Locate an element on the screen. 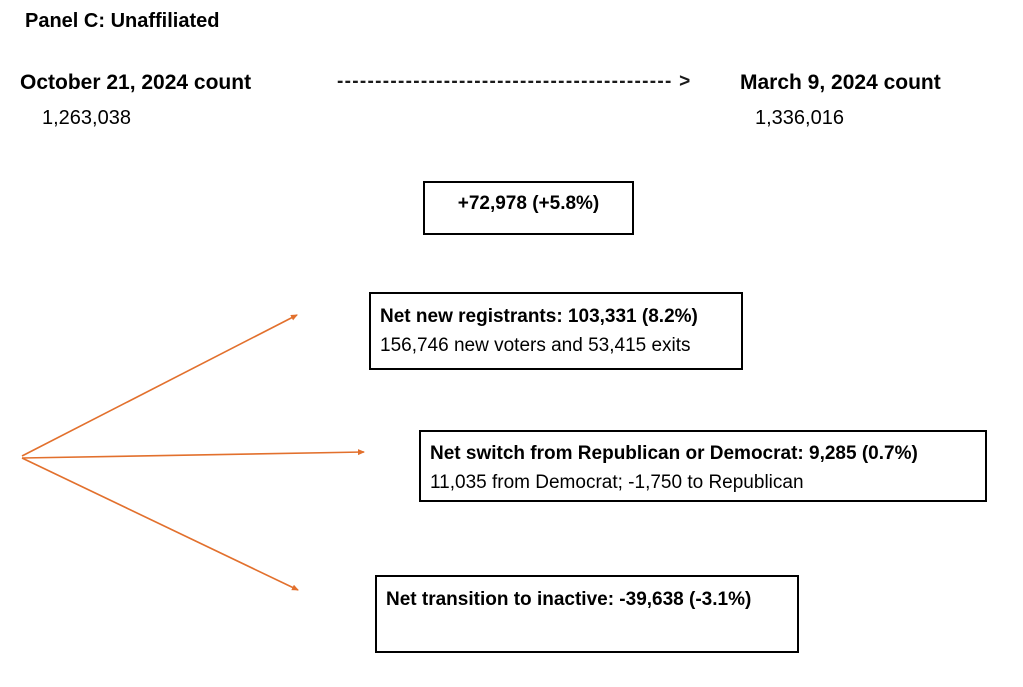  start-count-label: October 21, 2024 count is located at coordinates (136, 82).